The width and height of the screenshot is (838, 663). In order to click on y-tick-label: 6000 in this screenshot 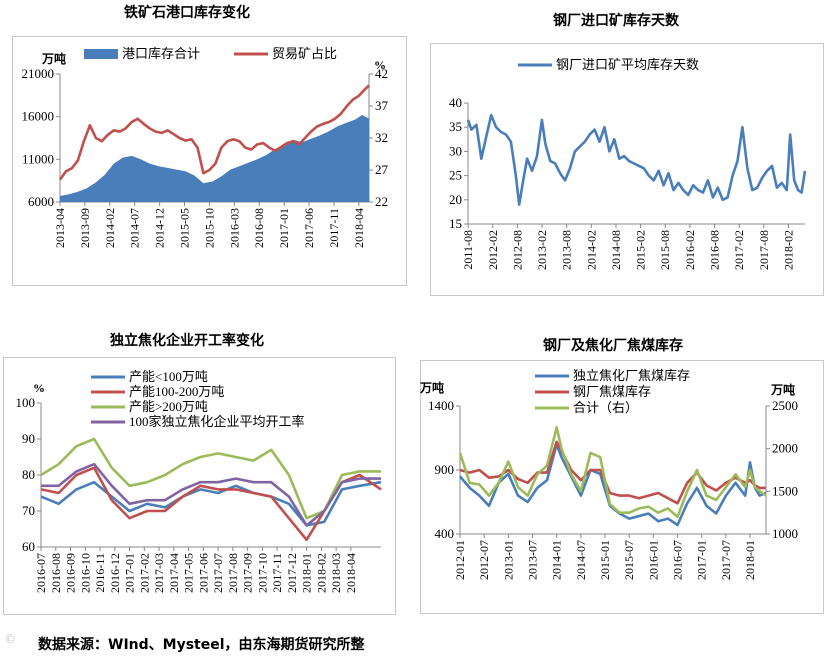, I will do `click(41, 201)`.